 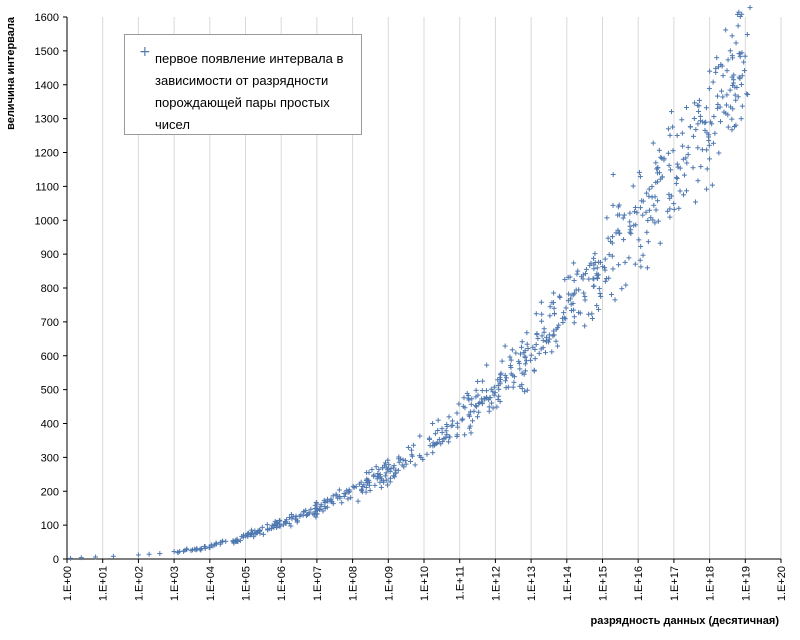 What do you see at coordinates (318, 583) in the screenshot?
I see `x-tick-label: 1.E+07` at bounding box center [318, 583].